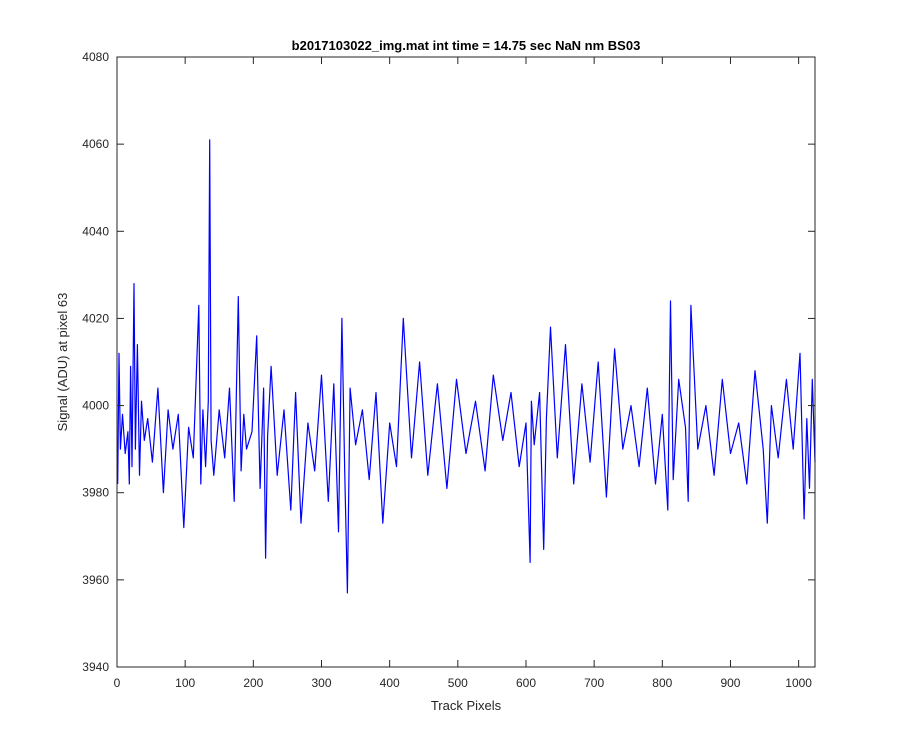 The image size is (900, 750). Describe the element at coordinates (253, 683) in the screenshot. I see `x-tick-label: 200` at that location.